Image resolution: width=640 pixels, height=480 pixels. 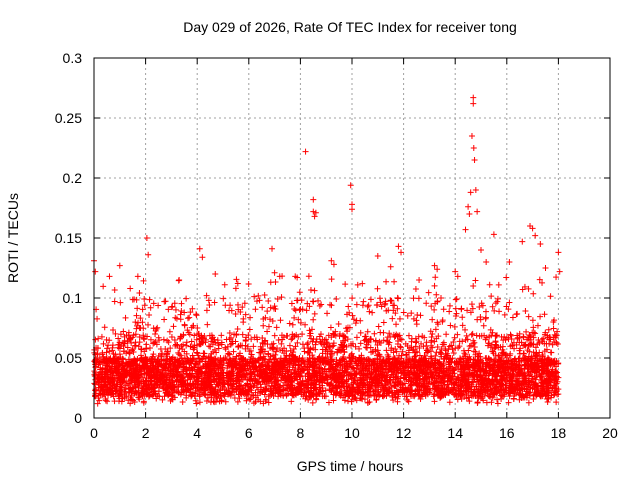 What do you see at coordinates (404, 433) in the screenshot?
I see `x-tick-label: 12` at bounding box center [404, 433].